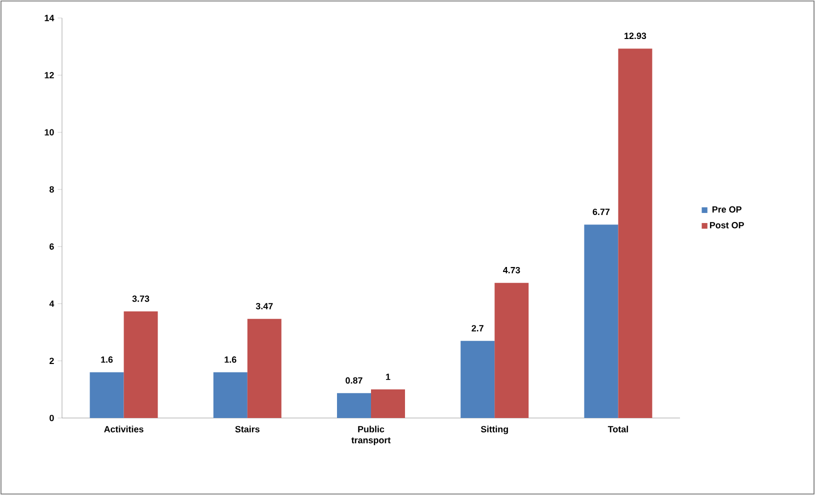 This screenshot has height=495, width=815. Describe the element at coordinates (52, 246) in the screenshot. I see `y-tick-label: 6` at that location.